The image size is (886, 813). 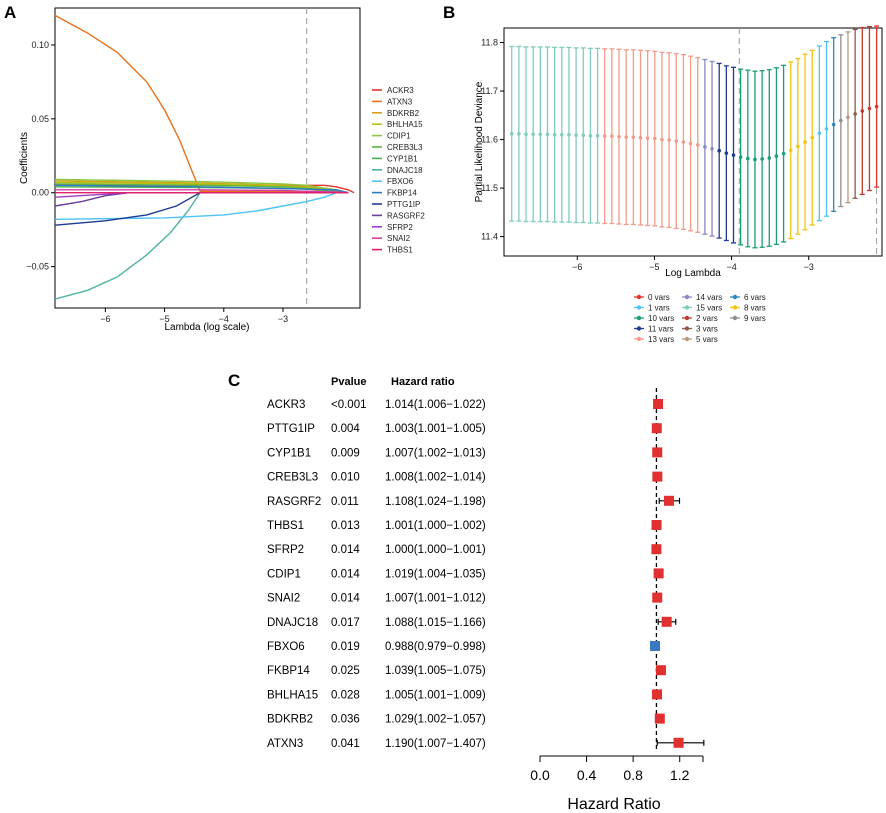 I want to click on panel-b-legend-label: 3 vars, so click(x=707, y=329).